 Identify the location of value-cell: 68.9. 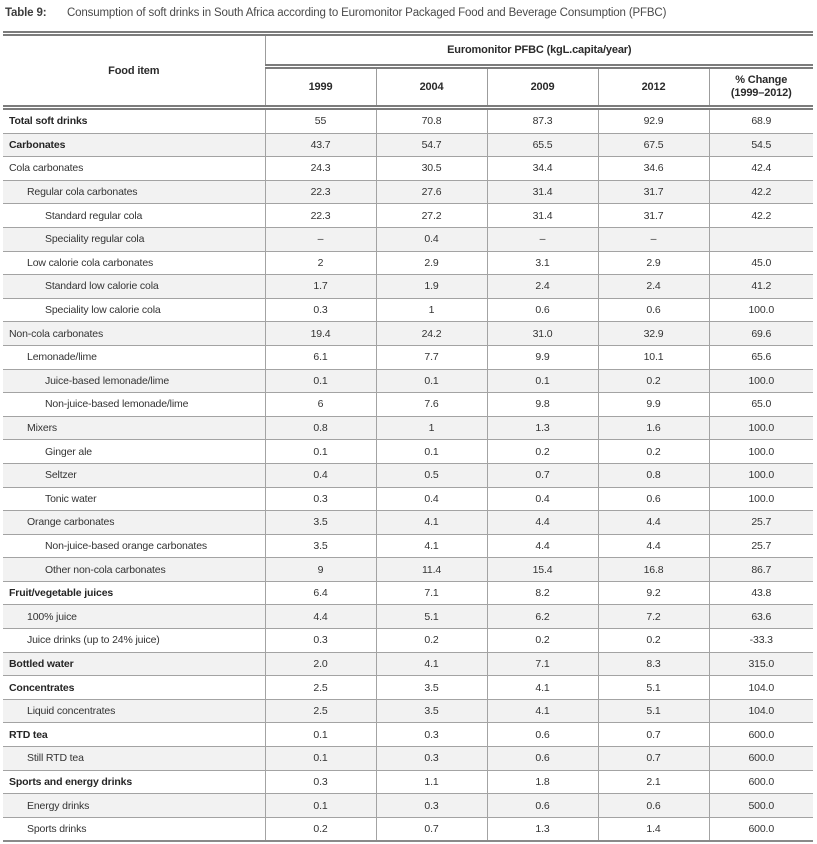
(761, 120).